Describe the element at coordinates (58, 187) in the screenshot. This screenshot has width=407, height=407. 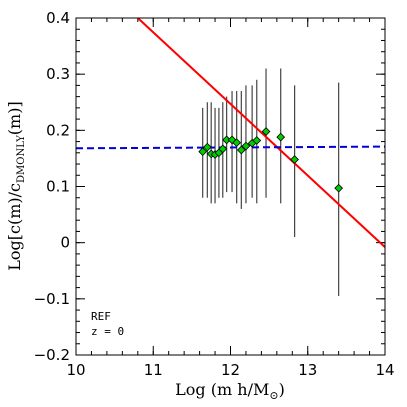
I see `y-tick-label: 0.1` at that location.